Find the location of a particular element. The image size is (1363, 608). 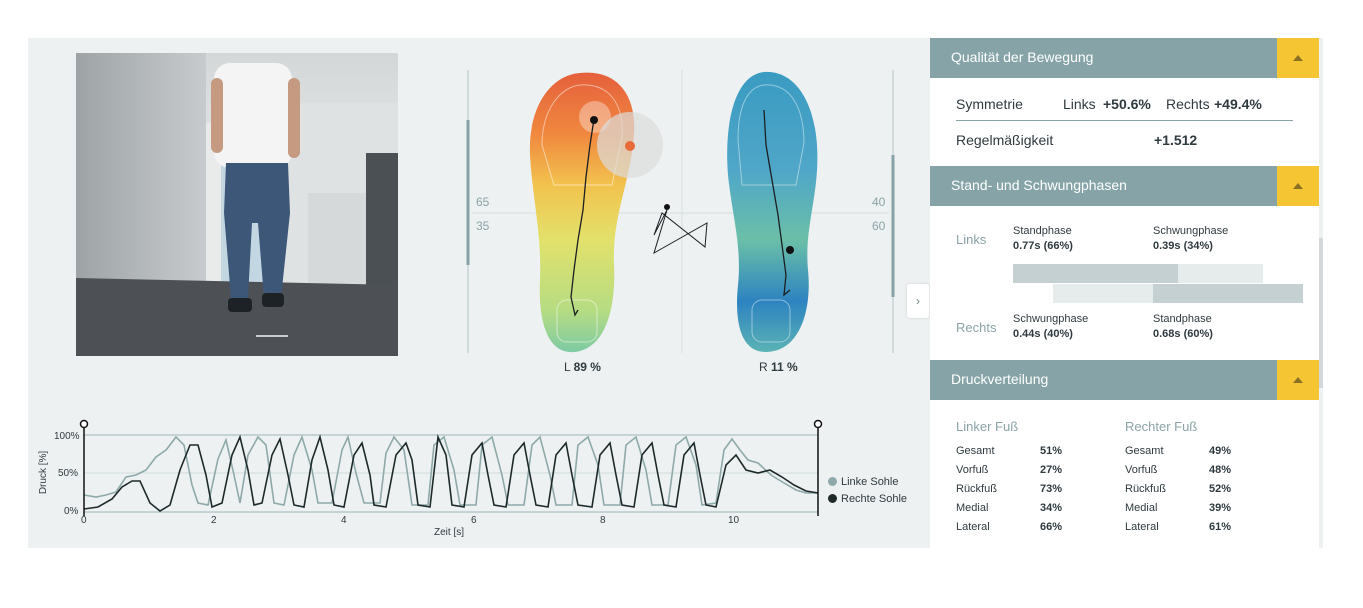

quality-toggle-button is located at coordinates (1298, 58).